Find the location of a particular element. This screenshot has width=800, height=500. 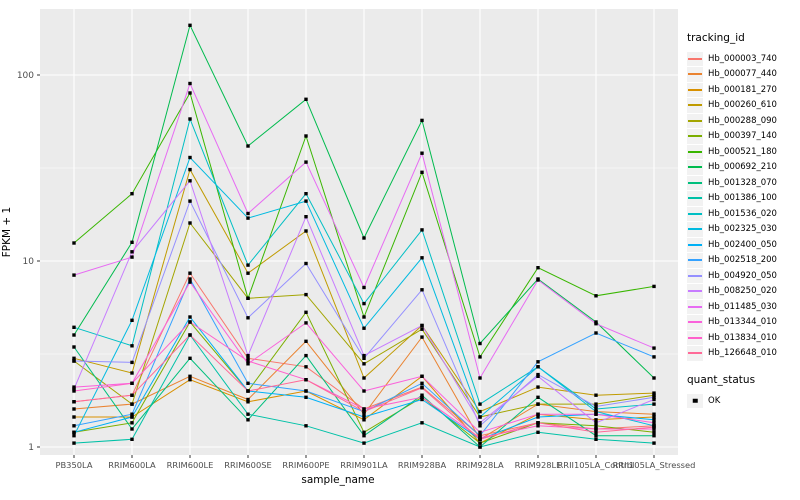

legend-item-Hb_004920_050: Hb_004920_050 is located at coordinates (743, 276).